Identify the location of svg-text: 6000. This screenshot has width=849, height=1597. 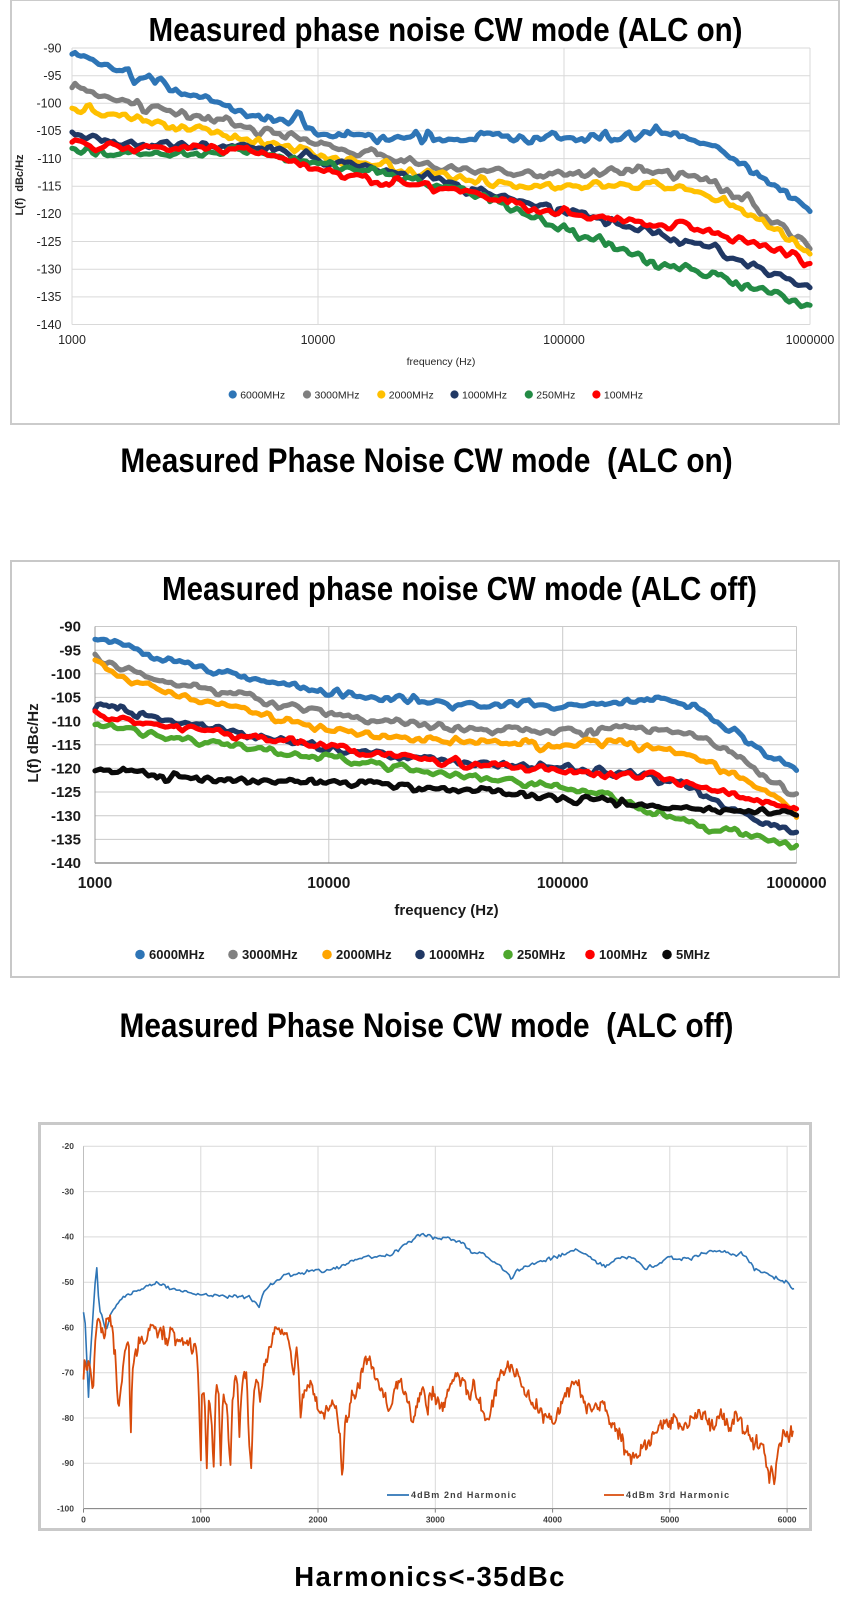
(787, 1520).